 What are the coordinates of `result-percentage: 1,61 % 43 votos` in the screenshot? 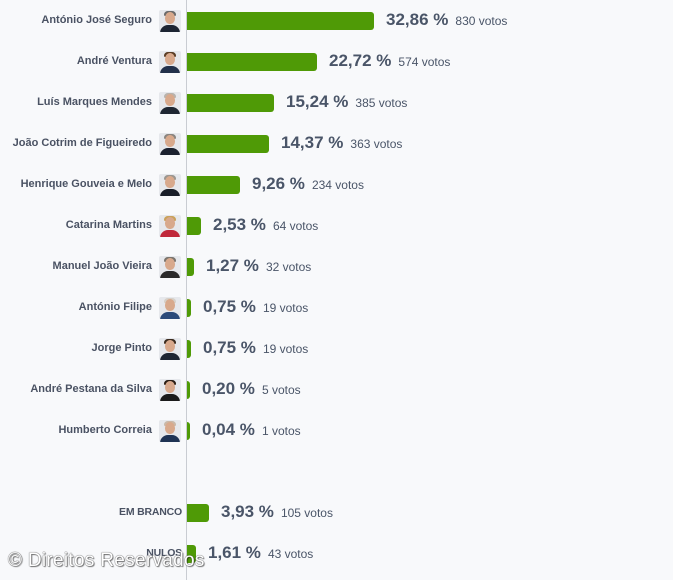 It's located at (261, 552).